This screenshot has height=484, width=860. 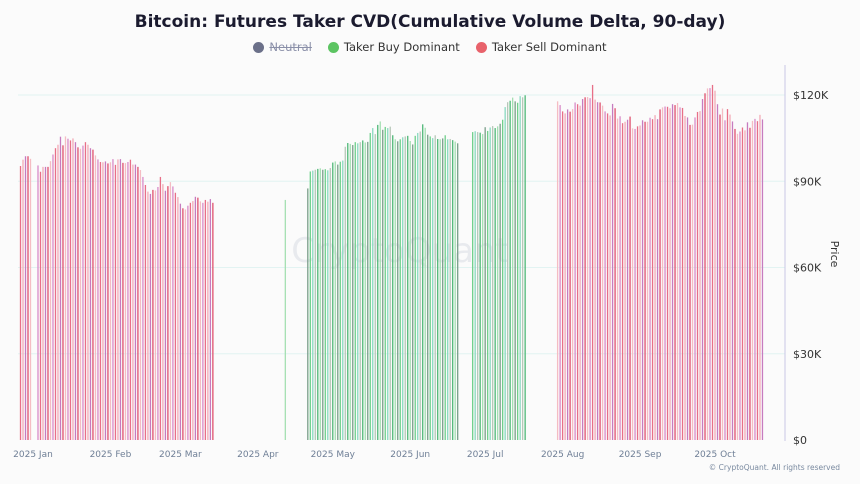 I want to click on neutral-dot-icon, so click(x=259, y=47).